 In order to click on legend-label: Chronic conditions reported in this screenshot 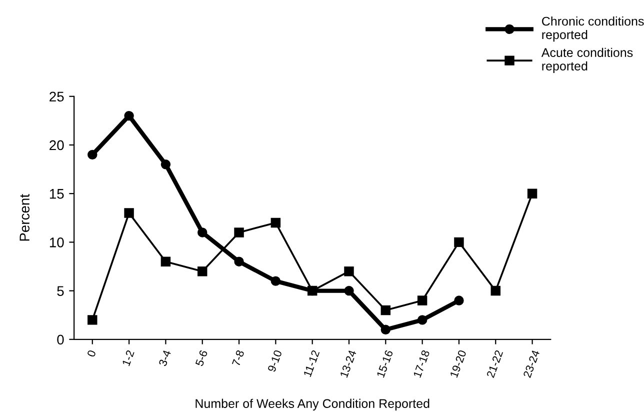, I will do `click(593, 29)`.